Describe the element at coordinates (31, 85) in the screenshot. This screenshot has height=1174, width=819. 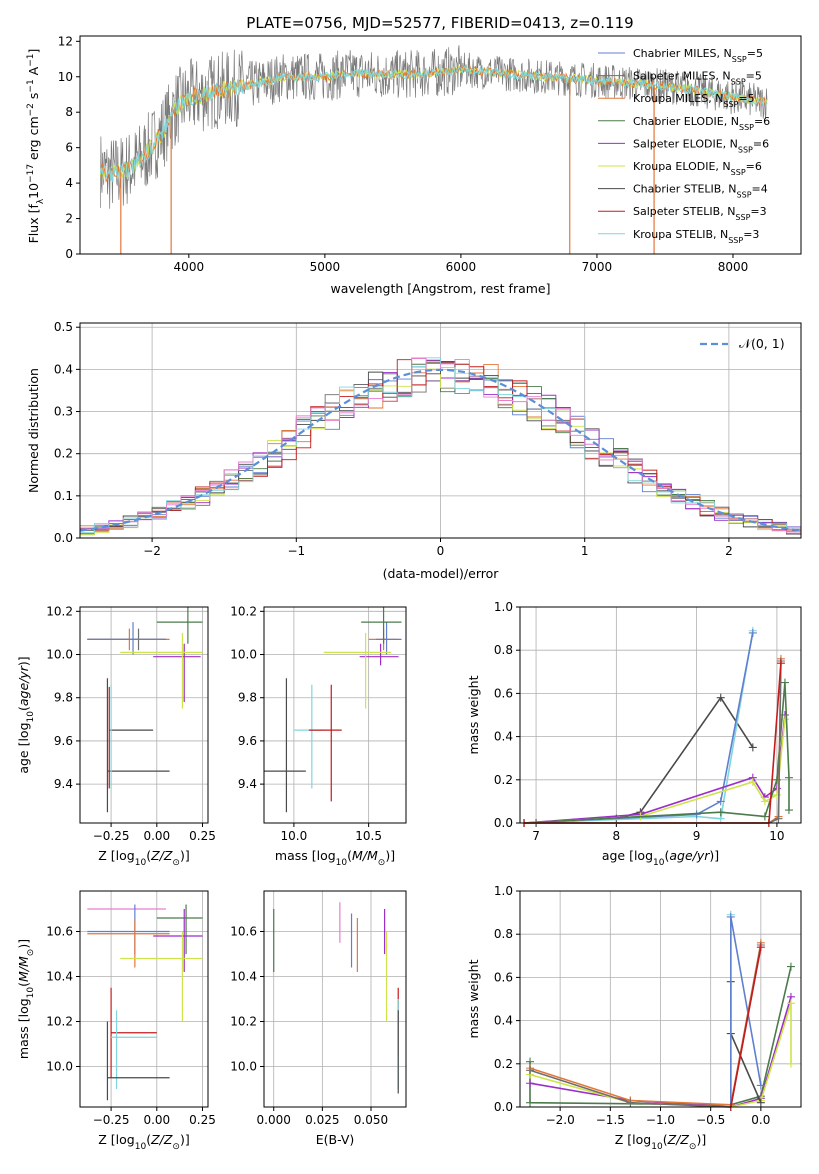
I see `spectrum-y-axis-label-part: −1` at that location.